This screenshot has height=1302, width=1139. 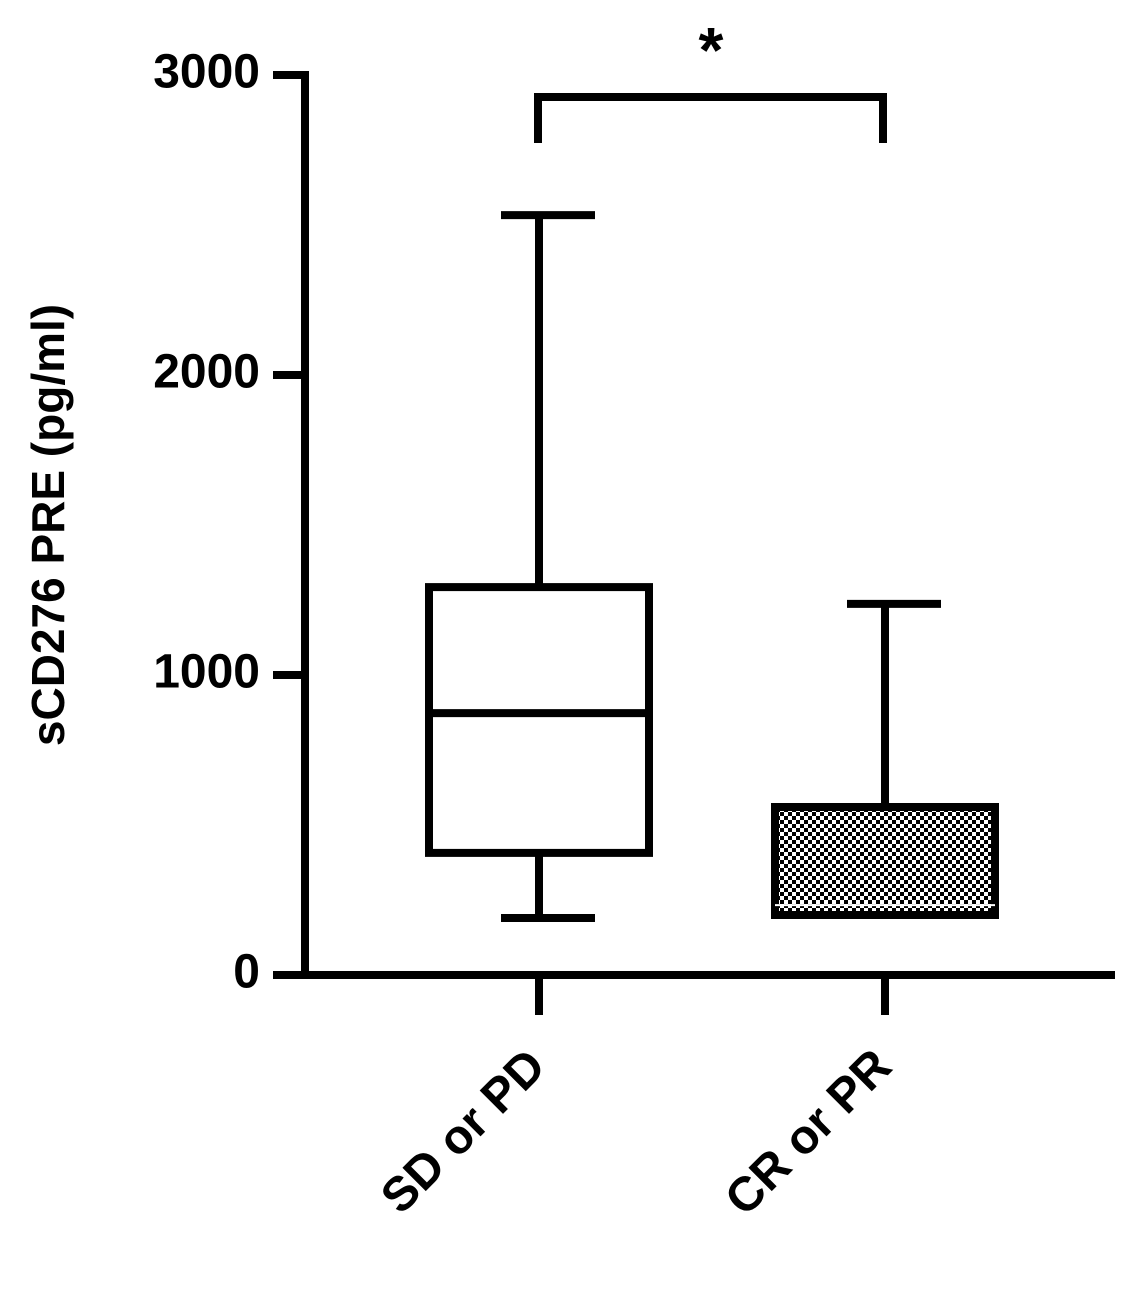 What do you see at coordinates (710, 118) in the screenshot?
I see `significance-bracket` at bounding box center [710, 118].